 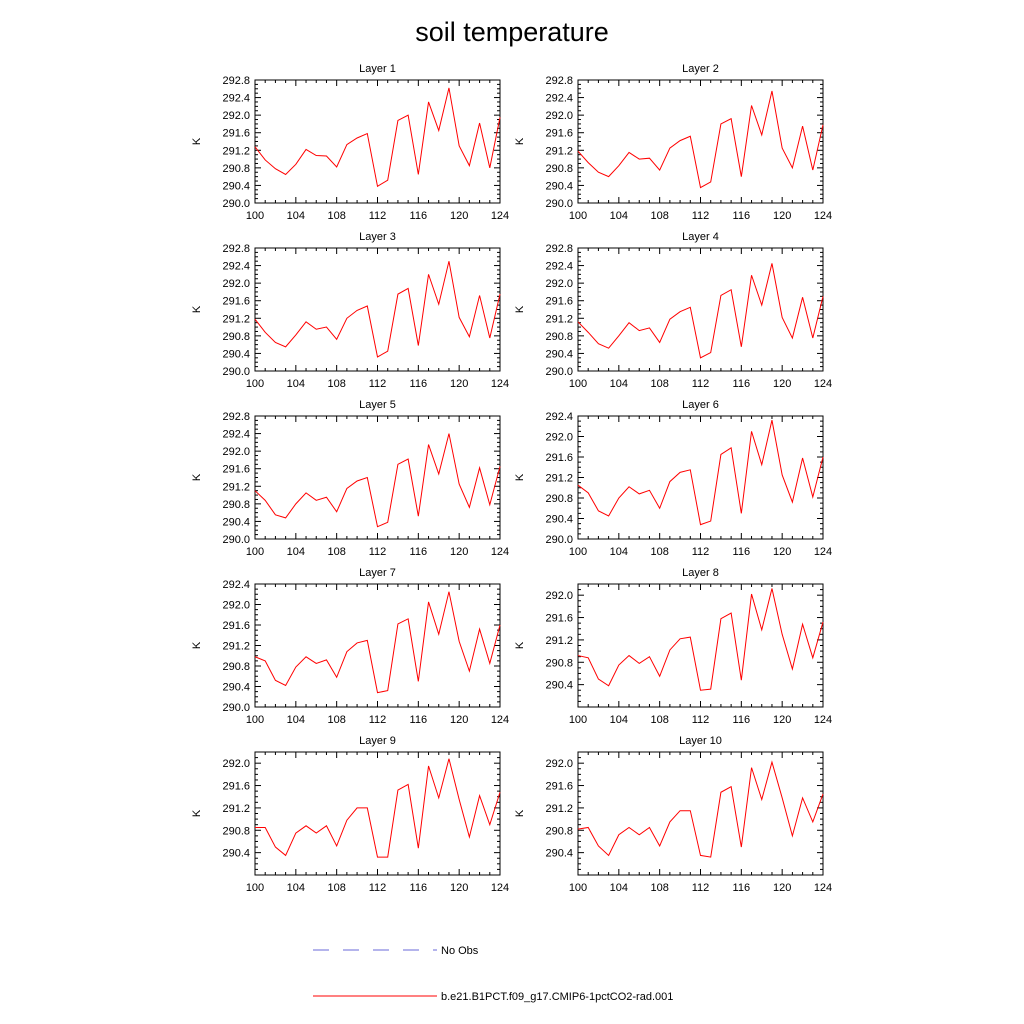 I want to click on panel-title: Layer 8, so click(x=700, y=573).